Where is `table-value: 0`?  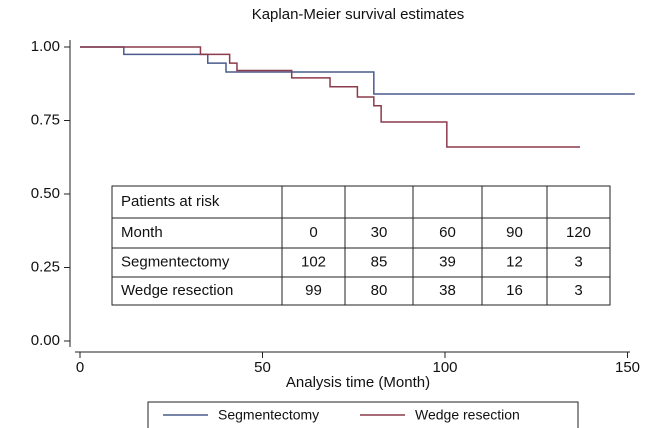
table-value: 0 is located at coordinates (313, 232).